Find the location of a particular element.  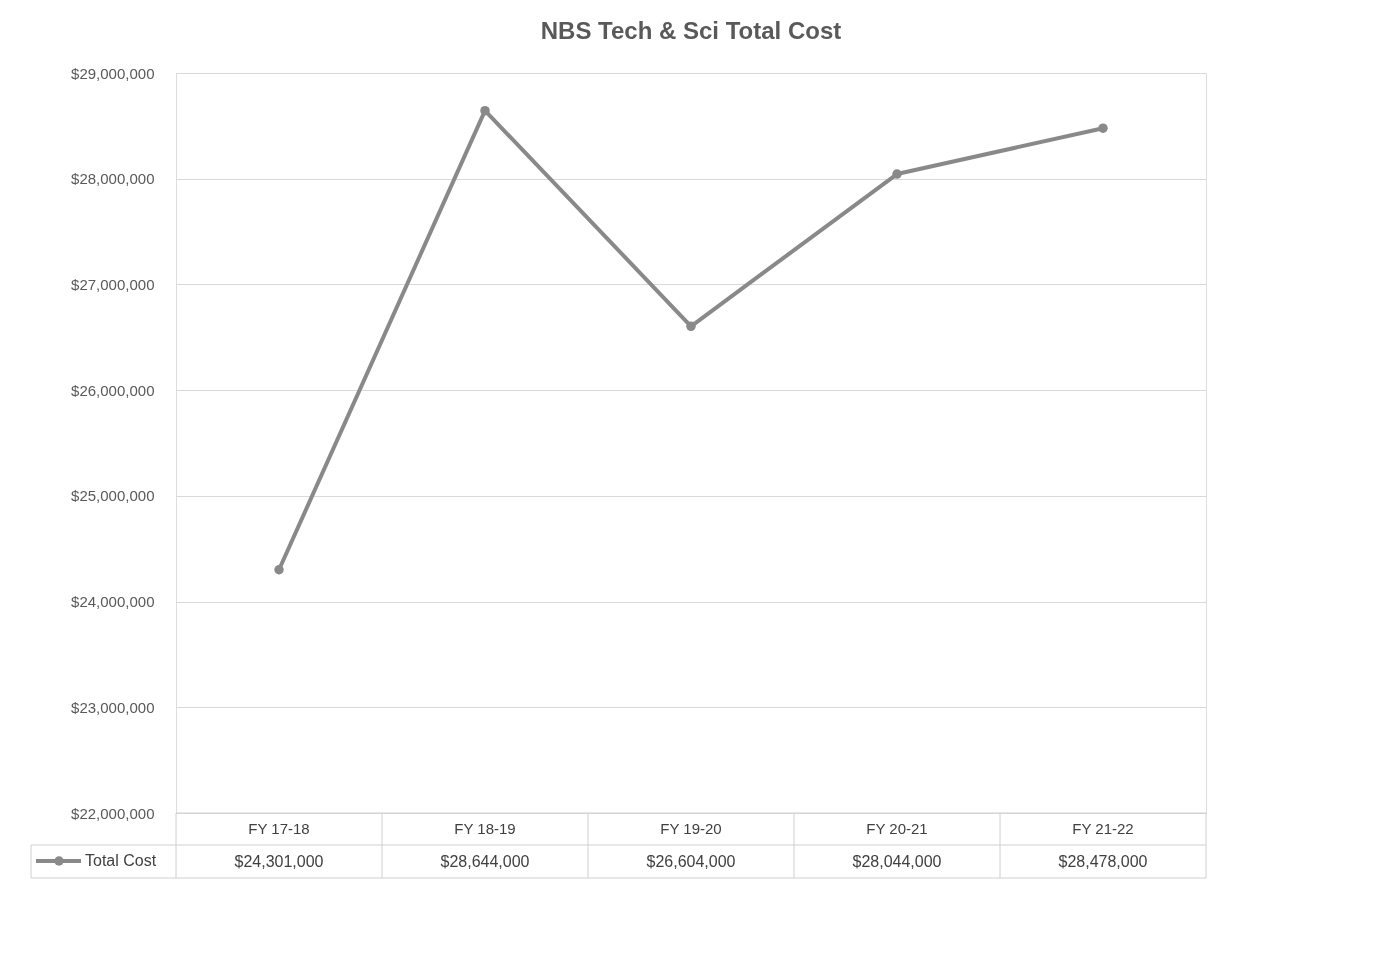

x-tick-label: FY 18-19 is located at coordinates (485, 828).